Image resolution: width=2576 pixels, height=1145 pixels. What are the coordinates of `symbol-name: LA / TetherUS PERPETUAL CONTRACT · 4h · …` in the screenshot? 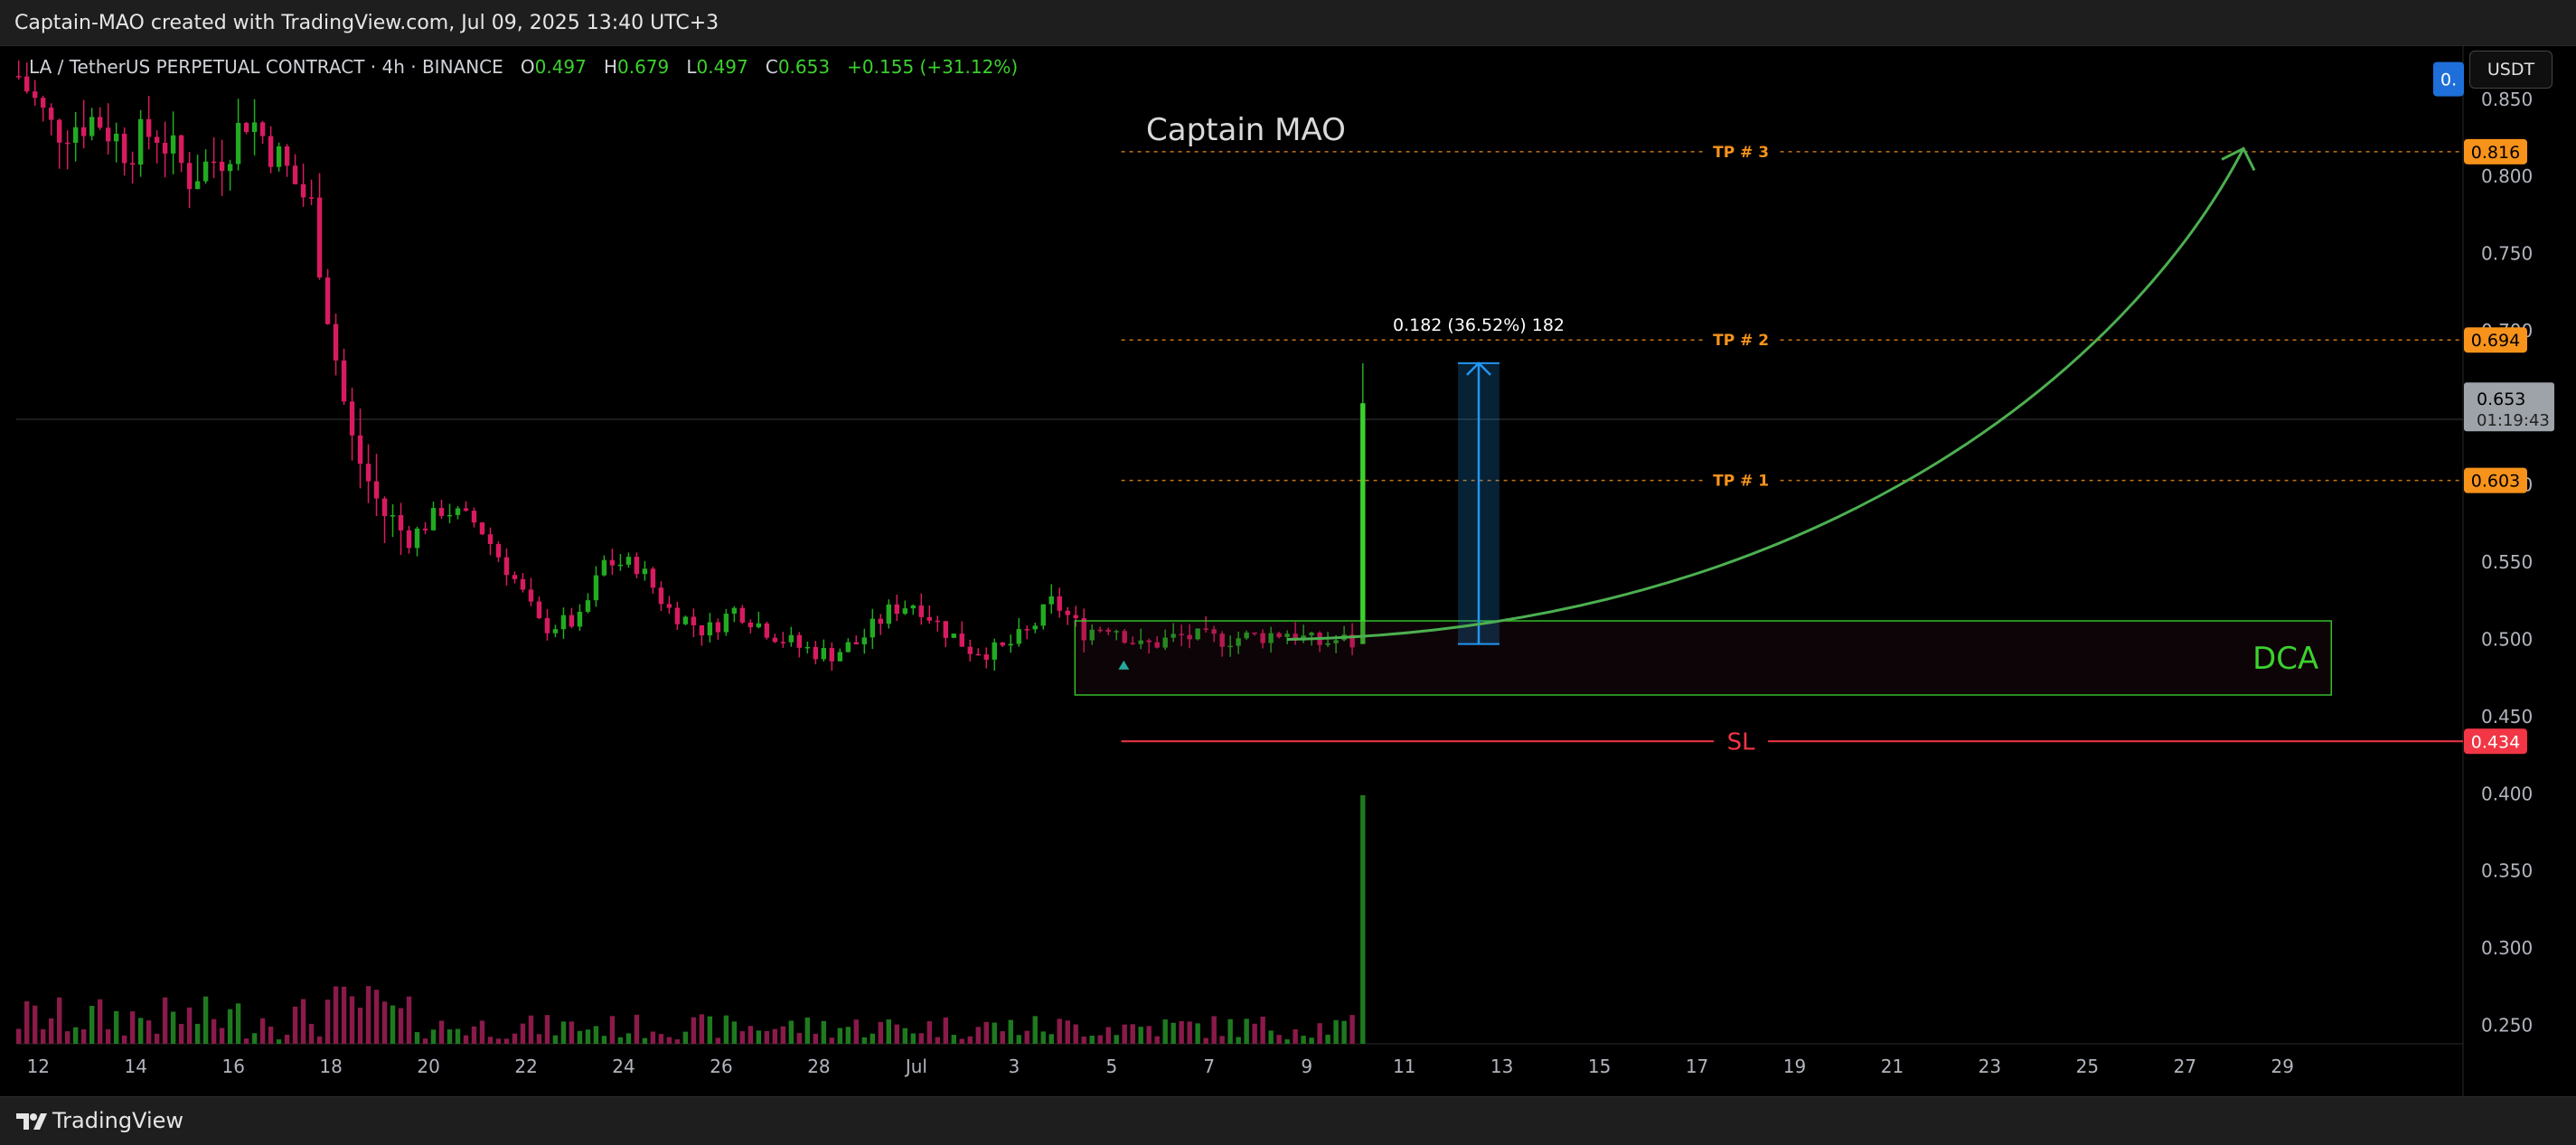 It's located at (266, 67).